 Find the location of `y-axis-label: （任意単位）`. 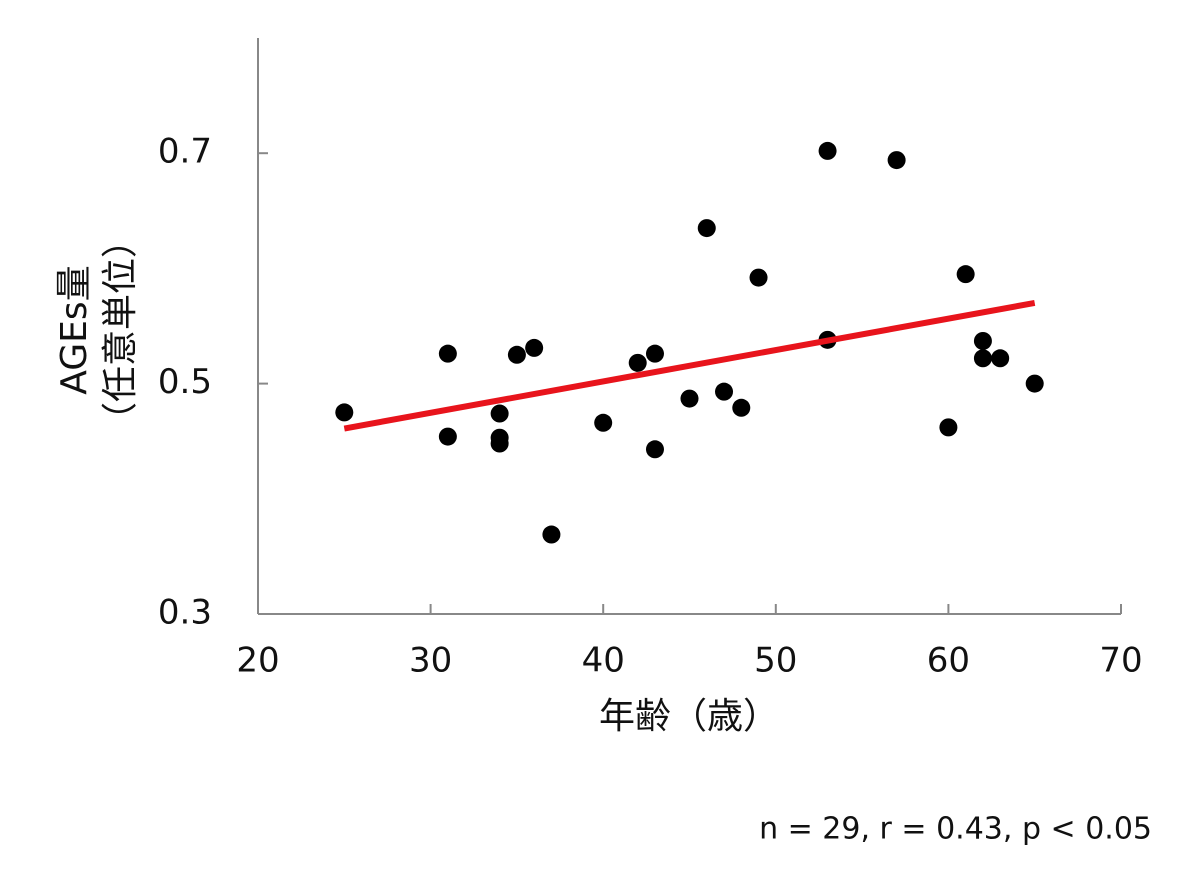

y-axis-label: （任意単位） is located at coordinates (120, 330).